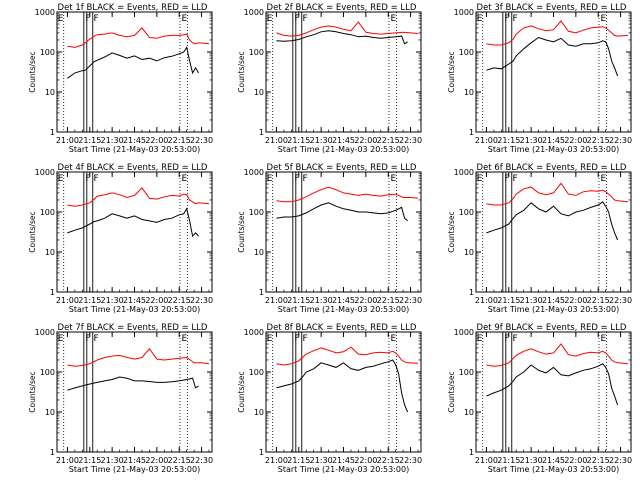  I want to click on panel-title: Det 6f BLACK = Events, RED = LLD, so click(552, 168).